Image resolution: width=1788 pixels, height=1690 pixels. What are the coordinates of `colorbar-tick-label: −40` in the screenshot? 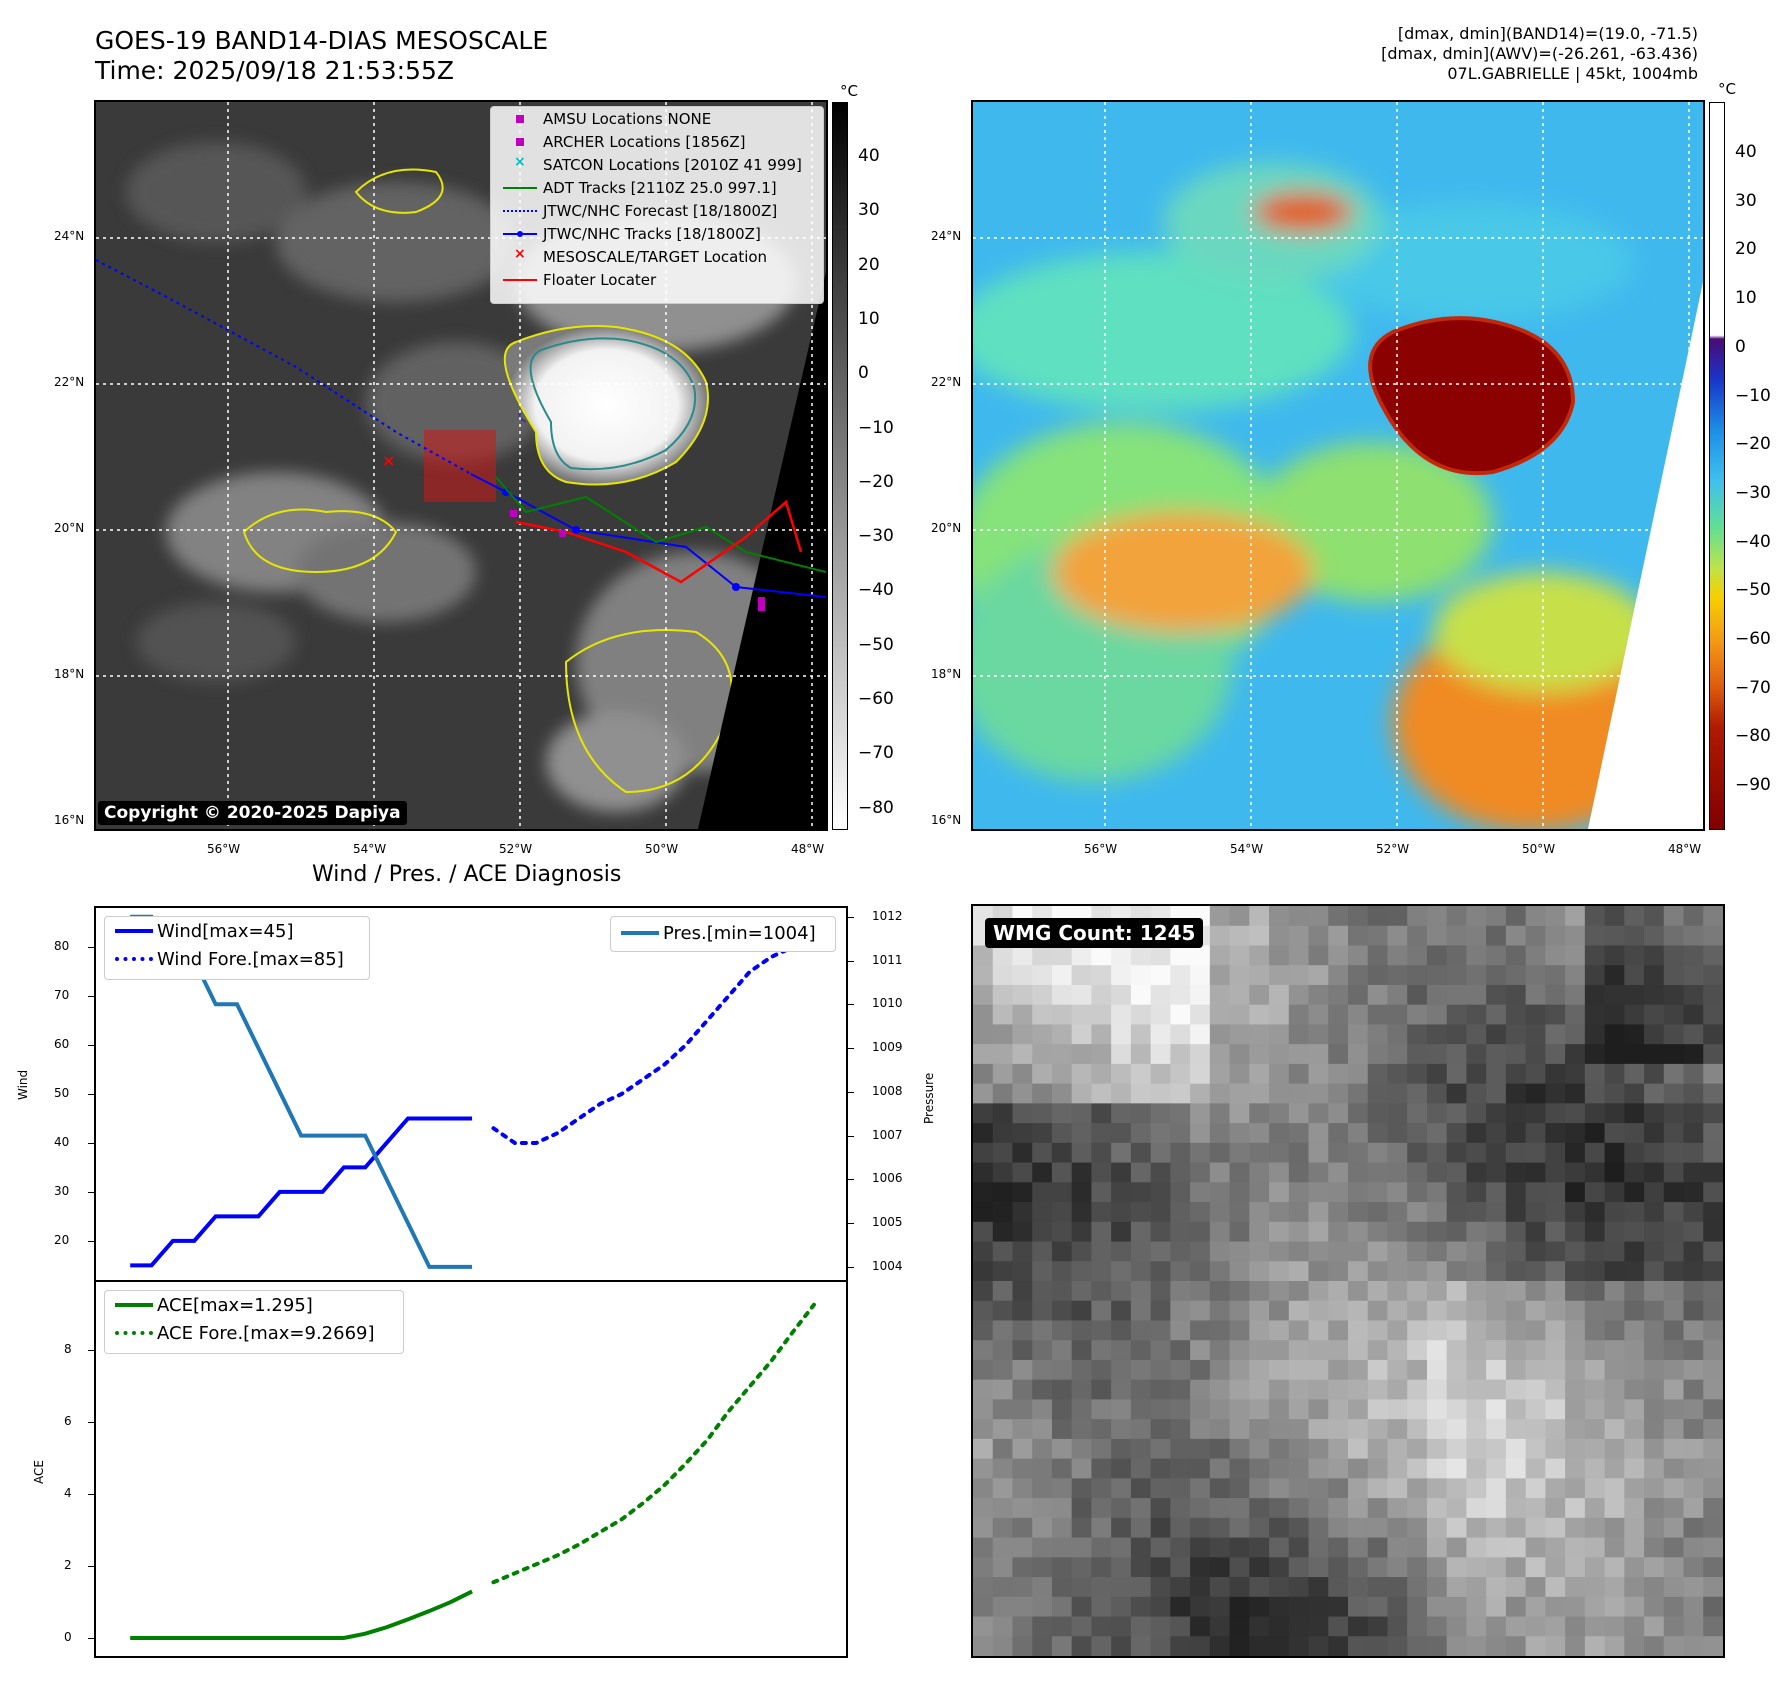 It's located at (876, 590).